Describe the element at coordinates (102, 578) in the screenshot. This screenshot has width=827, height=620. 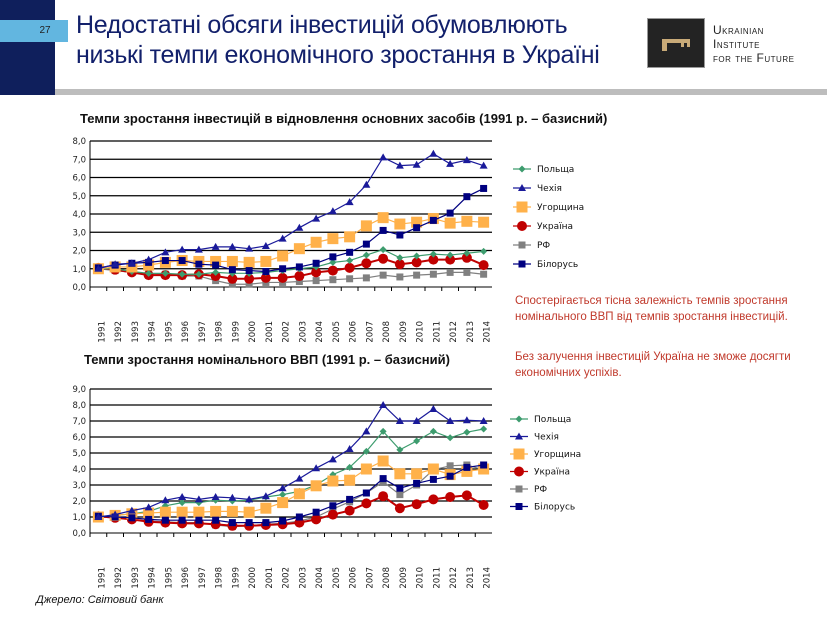
I see `x-tick-label: 1991` at that location.